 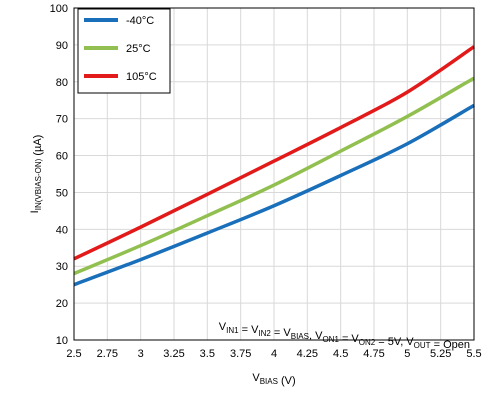 What do you see at coordinates (473, 354) in the screenshot?
I see `x-tick-label: 5.5` at bounding box center [473, 354].